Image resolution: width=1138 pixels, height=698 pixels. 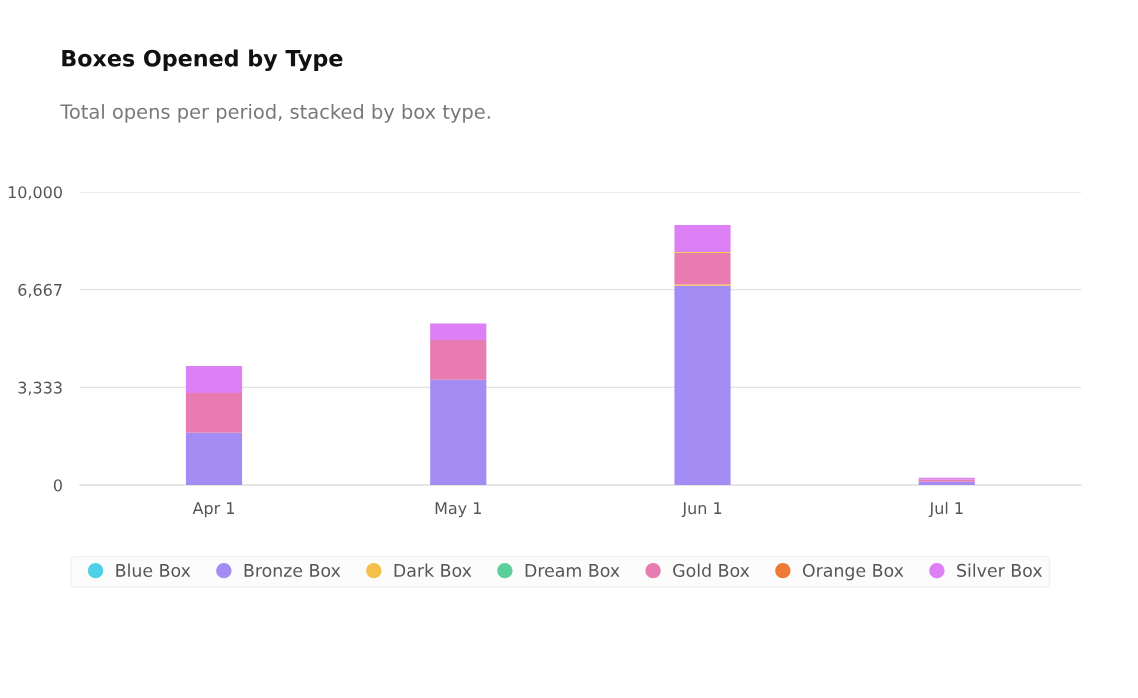 What do you see at coordinates (57, 485) in the screenshot?
I see `y-tick-label: 0` at bounding box center [57, 485].